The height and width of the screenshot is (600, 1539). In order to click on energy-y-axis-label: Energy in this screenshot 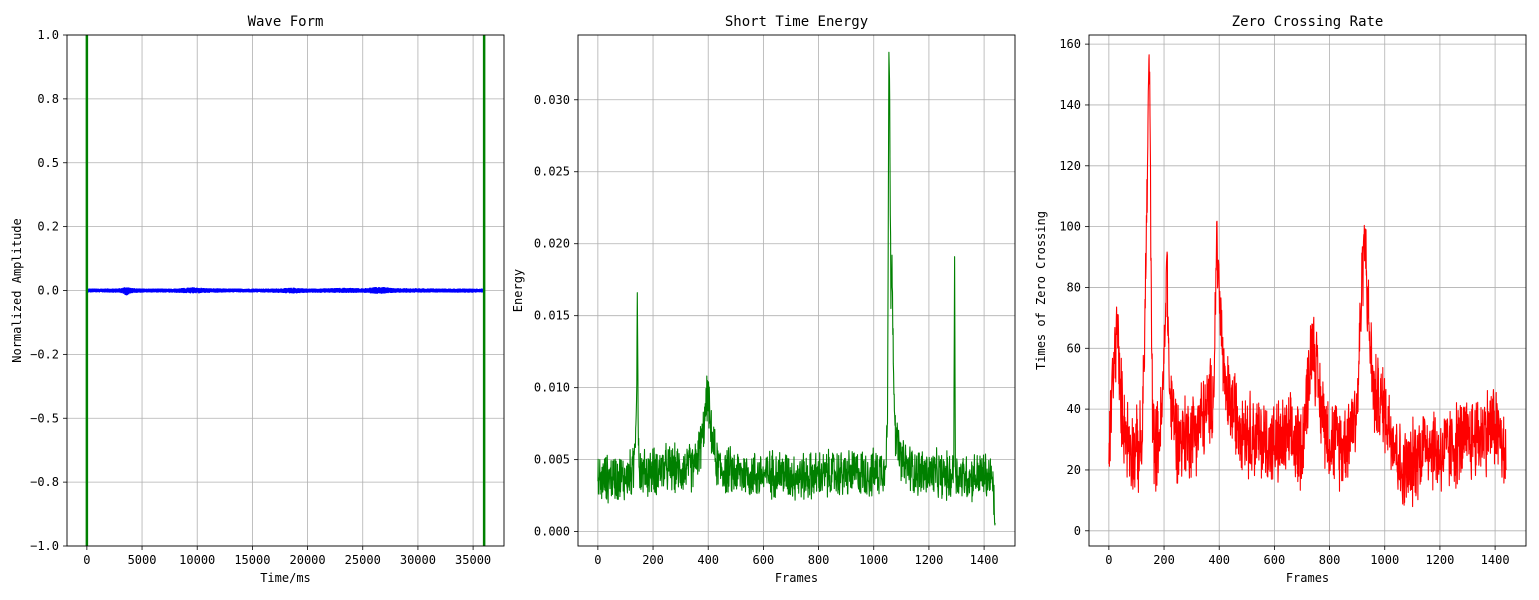, I will do `click(518, 290)`.